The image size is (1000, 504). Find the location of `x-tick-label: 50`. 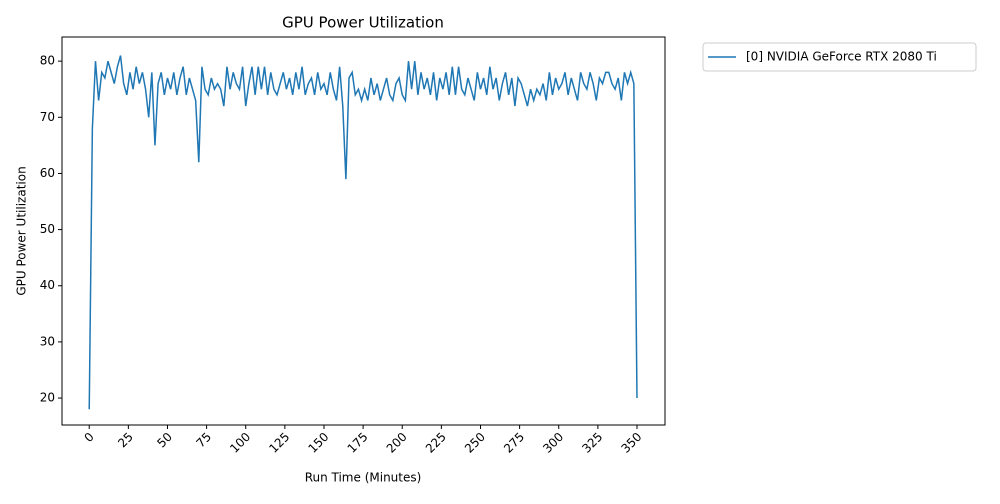

x-tick-label: 50 is located at coordinates (164, 440).